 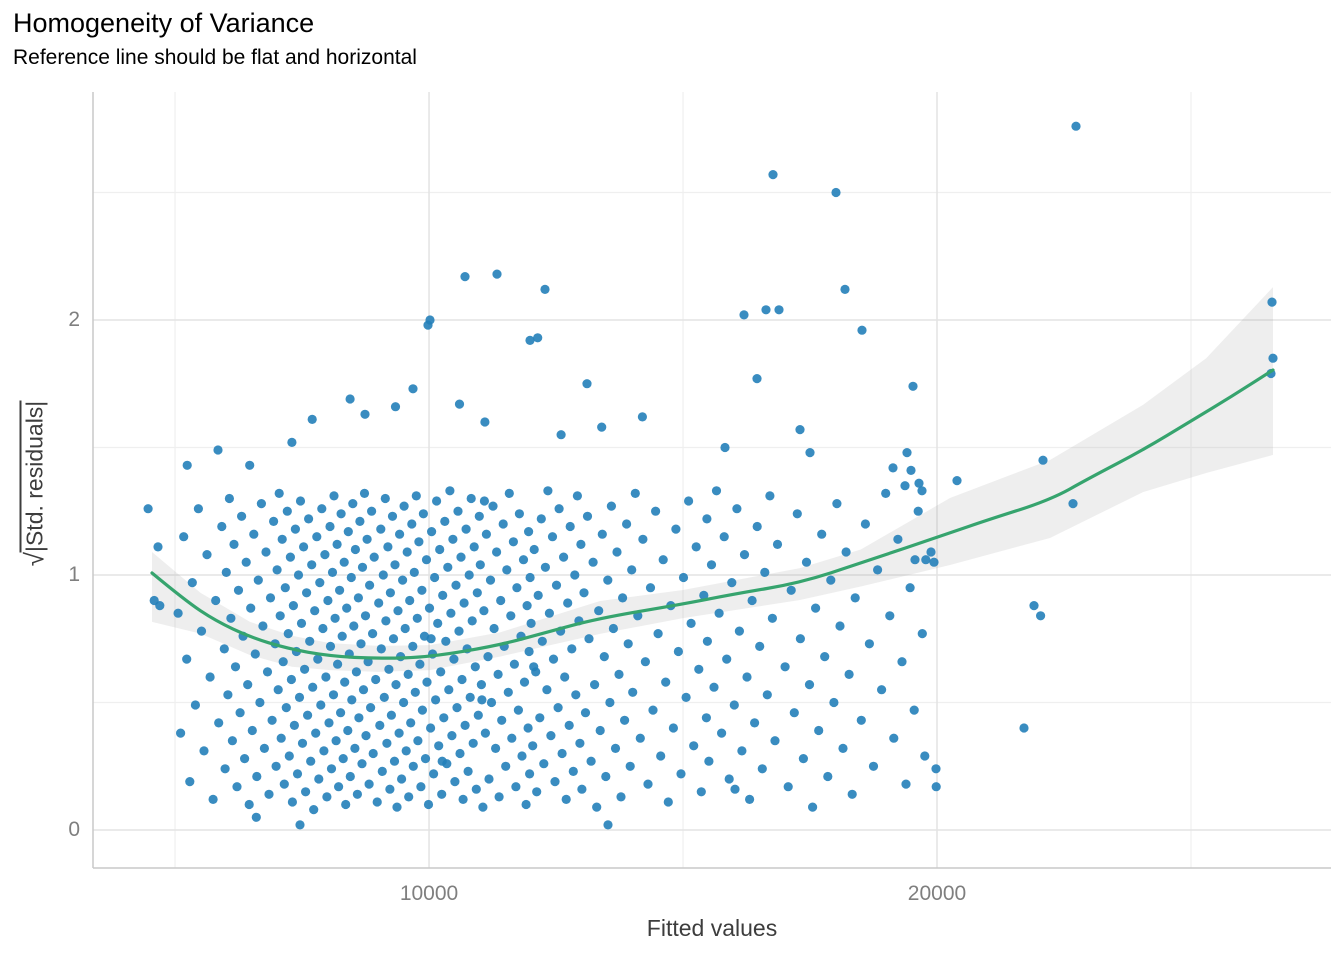 I want to click on y-tick-label: 2, so click(x=74, y=319).